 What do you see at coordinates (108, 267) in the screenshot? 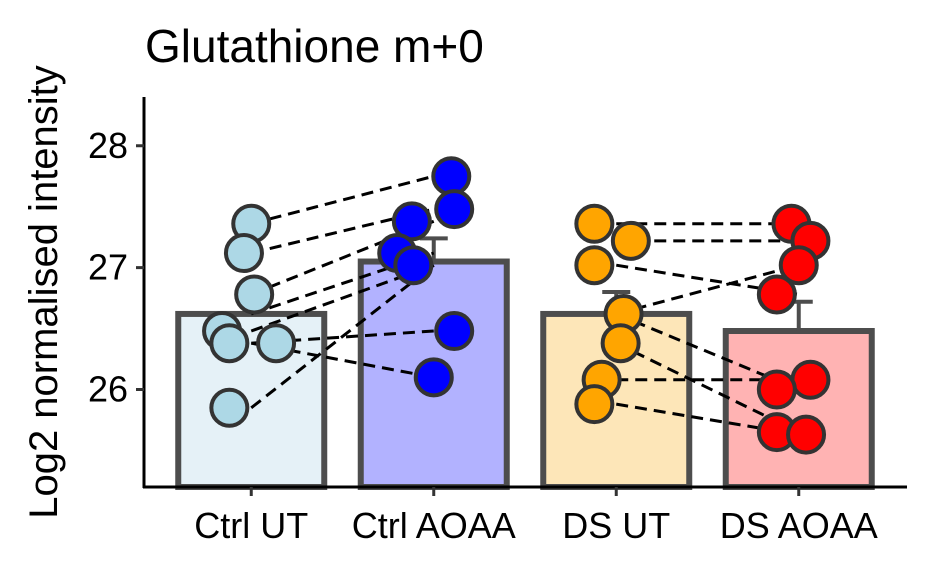
I see `y-tick-label: 27` at bounding box center [108, 267].